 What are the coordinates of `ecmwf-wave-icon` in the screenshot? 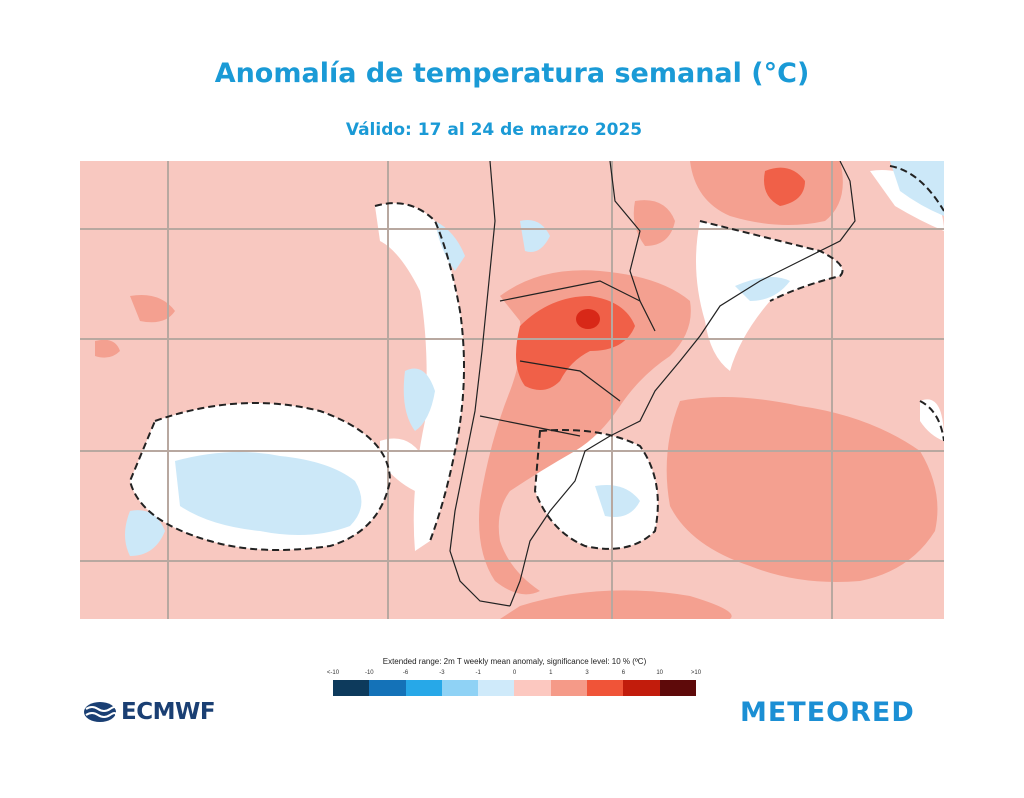 It's located at (100, 712).